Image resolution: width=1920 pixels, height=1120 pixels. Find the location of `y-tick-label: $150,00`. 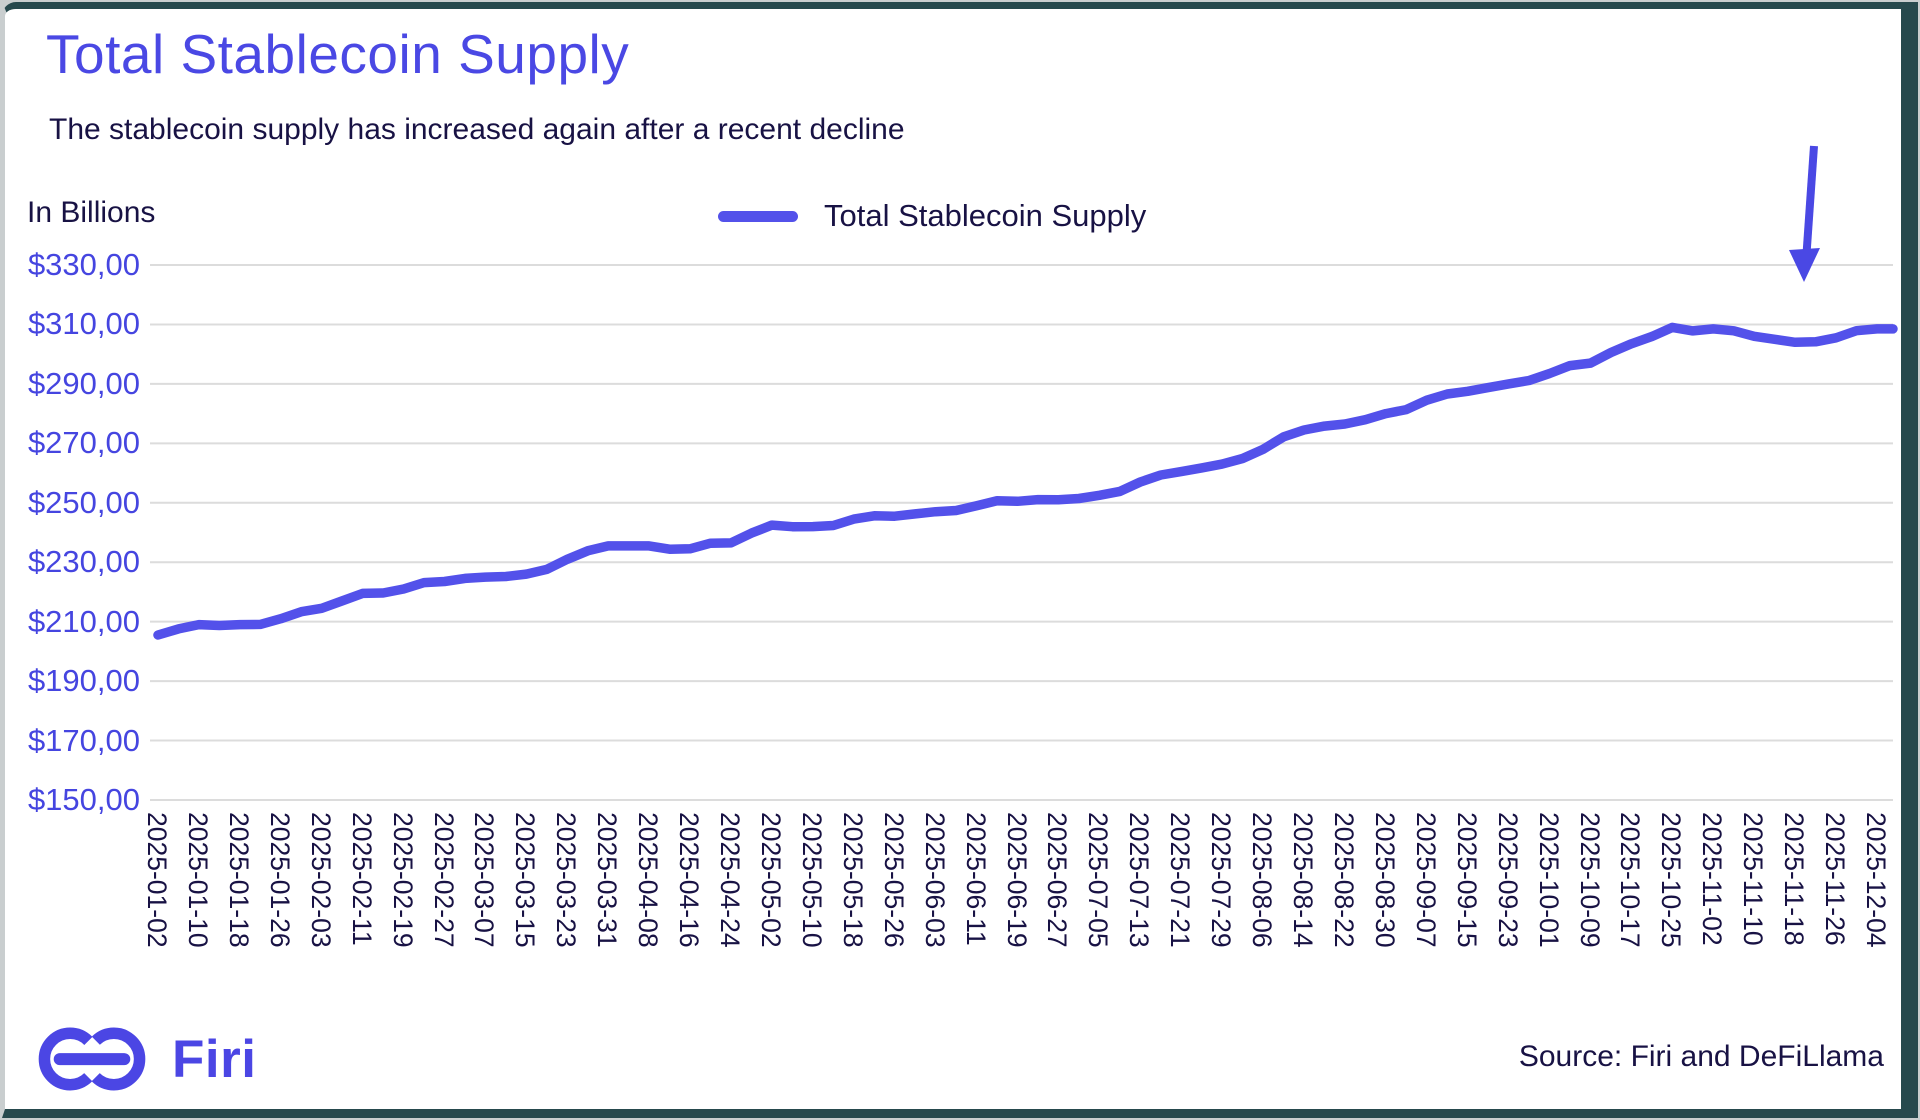

y-tick-label: $150,00 is located at coordinates (83, 799).